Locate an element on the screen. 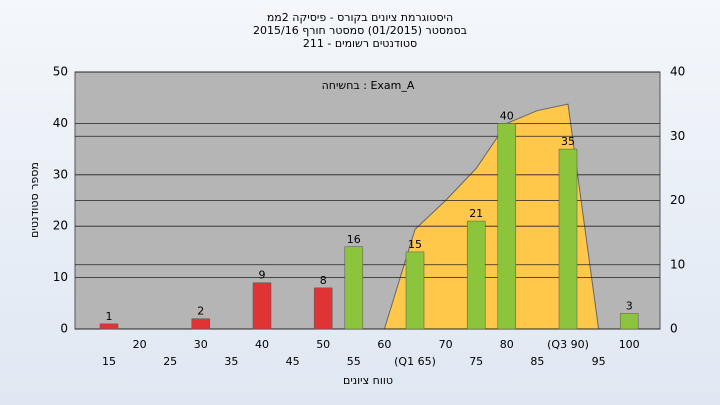  data-label: 35 is located at coordinates (568, 141).